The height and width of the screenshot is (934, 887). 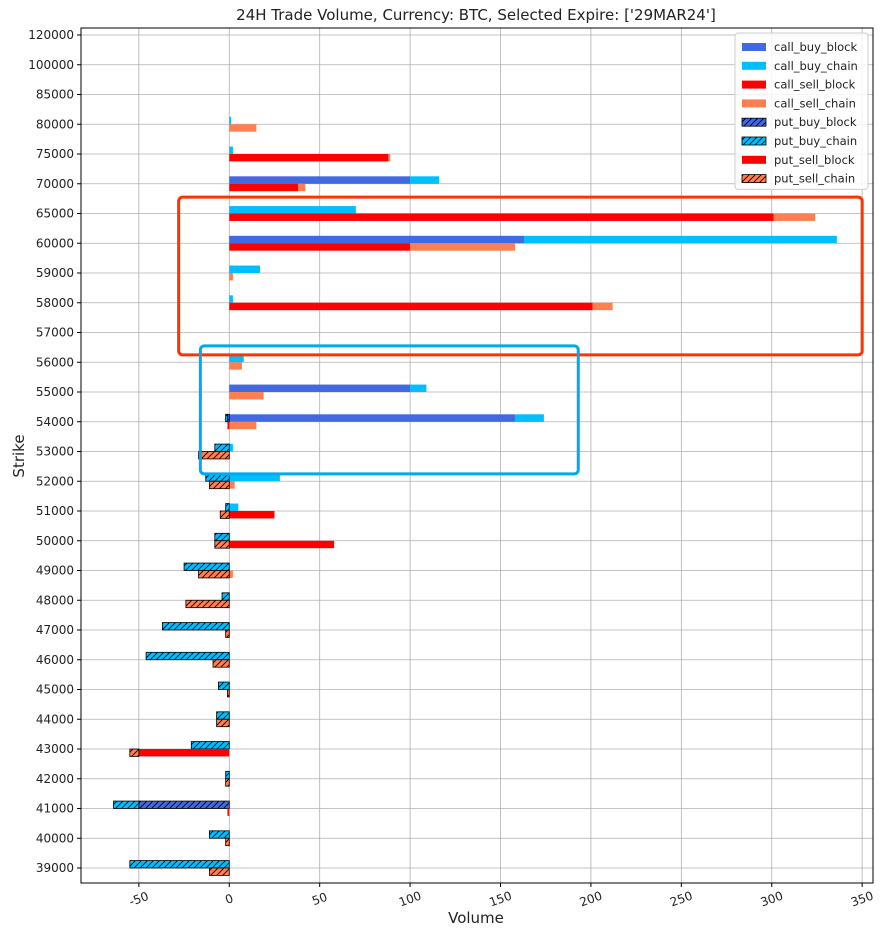 I want to click on y-tick-label: 100000, so click(x=51, y=65).